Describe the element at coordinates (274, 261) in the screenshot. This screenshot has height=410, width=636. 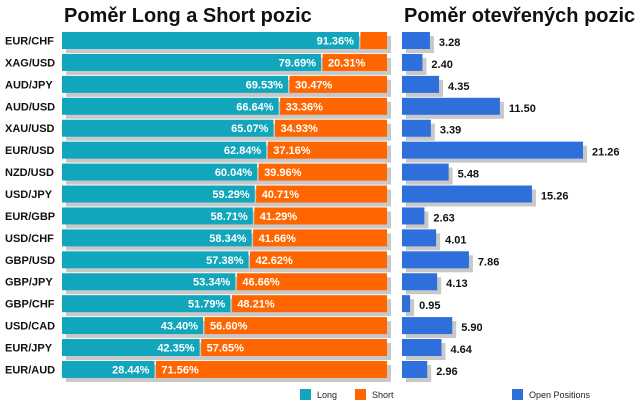
I see `value-label-short: 42.62%` at that location.